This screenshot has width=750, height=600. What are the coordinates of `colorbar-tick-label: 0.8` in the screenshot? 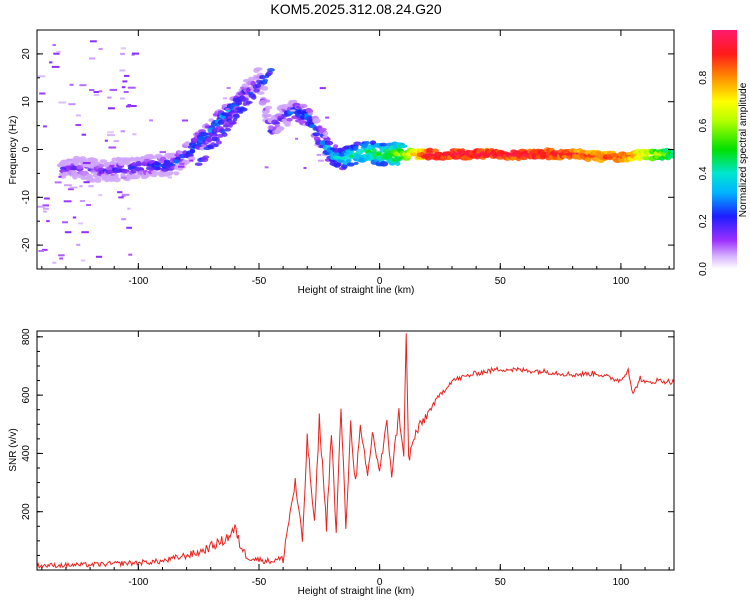 It's located at (703, 77).